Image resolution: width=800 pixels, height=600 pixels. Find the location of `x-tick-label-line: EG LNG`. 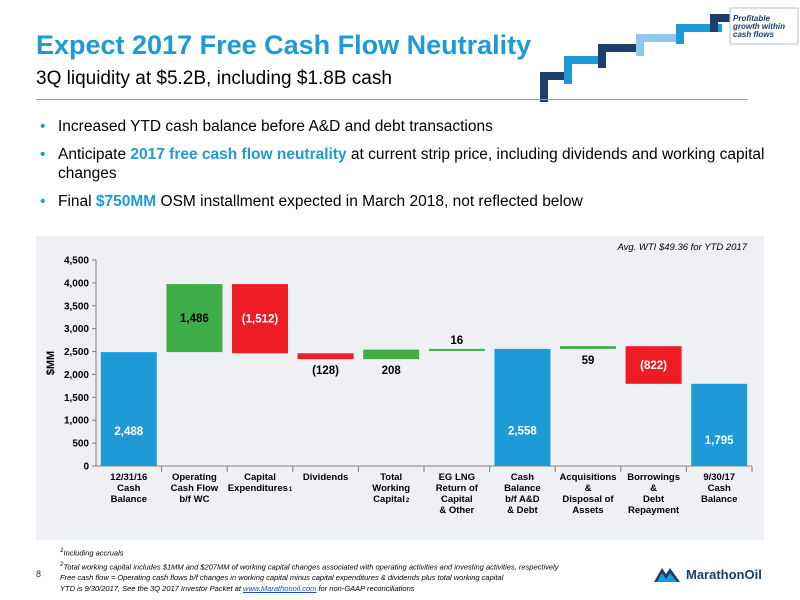

x-tick-label-line: EG LNG is located at coordinates (457, 477).